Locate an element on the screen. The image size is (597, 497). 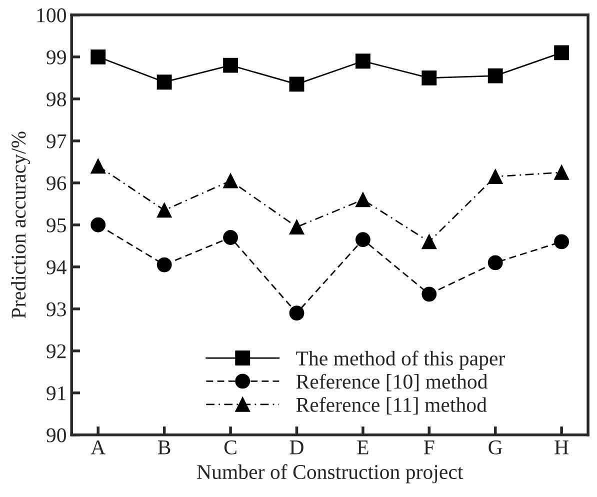
y-tick-label: 92 is located at coordinates (56, 351).